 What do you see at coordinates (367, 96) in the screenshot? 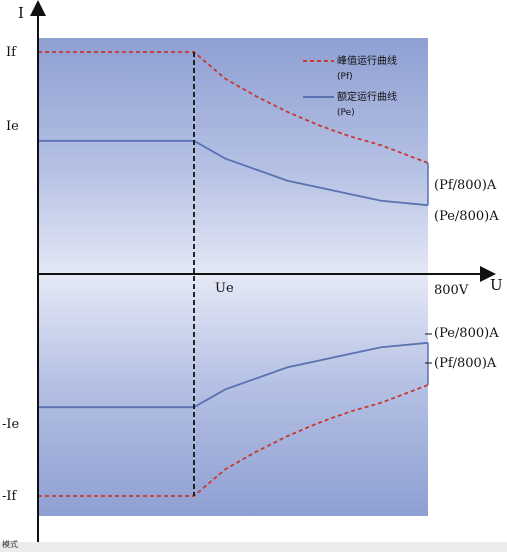
I see `legend-label-pe: 额定运行曲线` at bounding box center [367, 96].